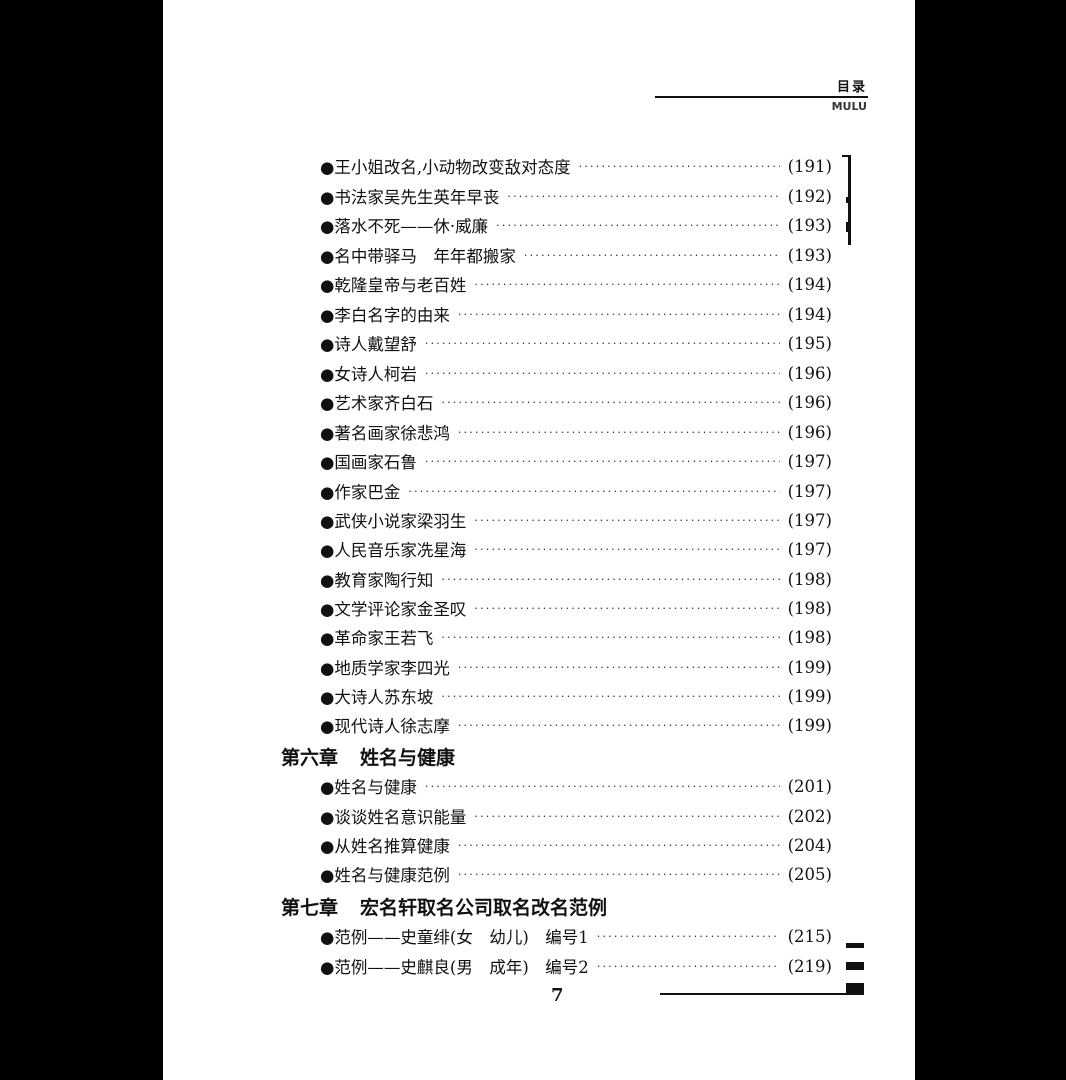 This screenshot has height=1080, width=1066. I want to click on toc-entry-title: ●女诗人柯岩, so click(368, 374).